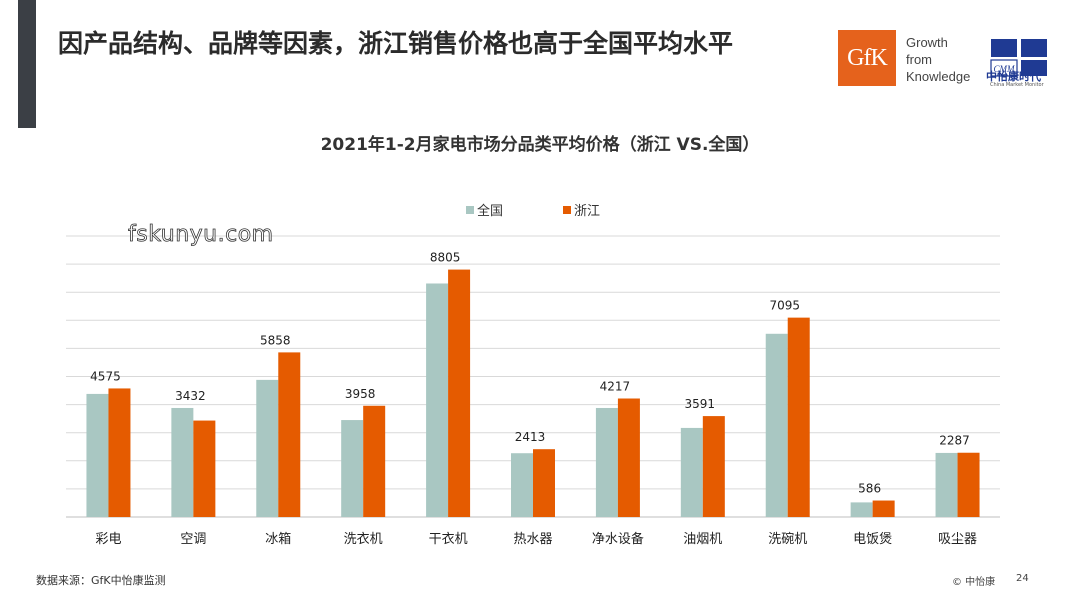  Describe the element at coordinates (938, 59) in the screenshot. I see `gfk-tagline: Growth from Knowledge` at that location.